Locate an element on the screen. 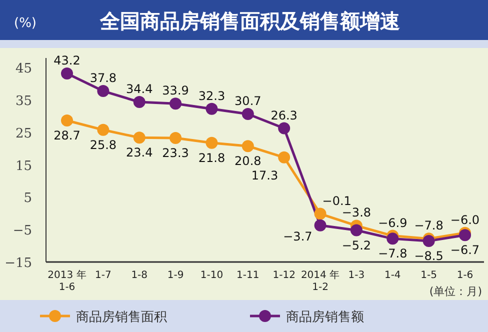 The image size is (488, 332). data-label: 28.7 is located at coordinates (67, 135).